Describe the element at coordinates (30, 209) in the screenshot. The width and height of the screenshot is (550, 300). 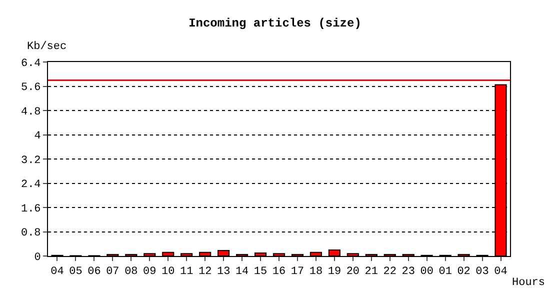
I see `y-tick-label: 1.6` at that location.